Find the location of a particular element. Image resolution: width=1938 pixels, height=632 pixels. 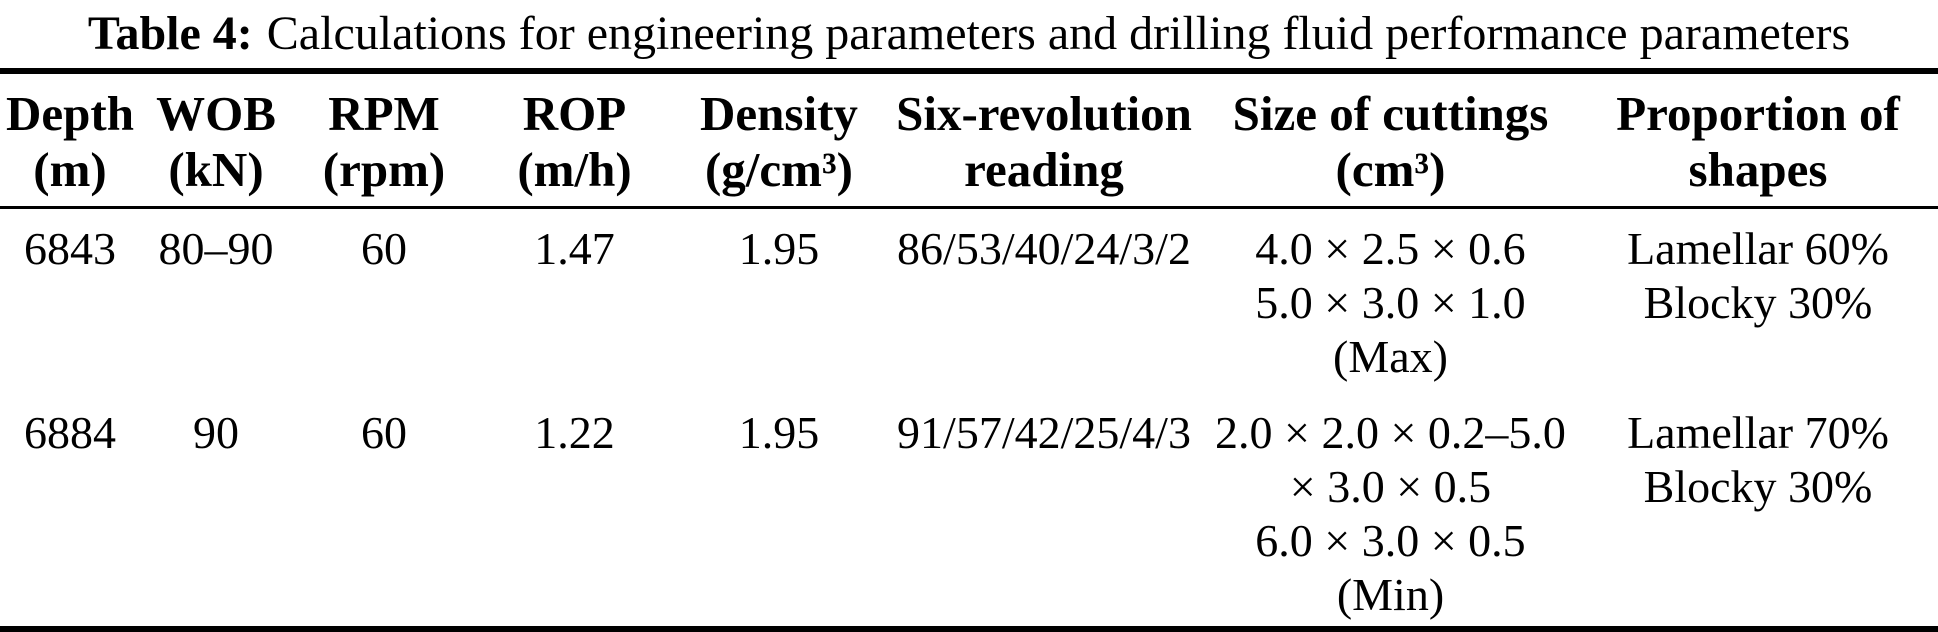

cell-proportion-of-shapes: Lamellar 60% Blocky 30% is located at coordinates (1758, 302).